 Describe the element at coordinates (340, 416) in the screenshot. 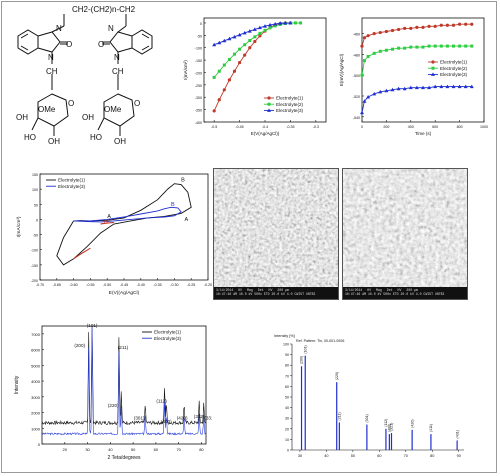

I see `bar-label: (211)` at that location.